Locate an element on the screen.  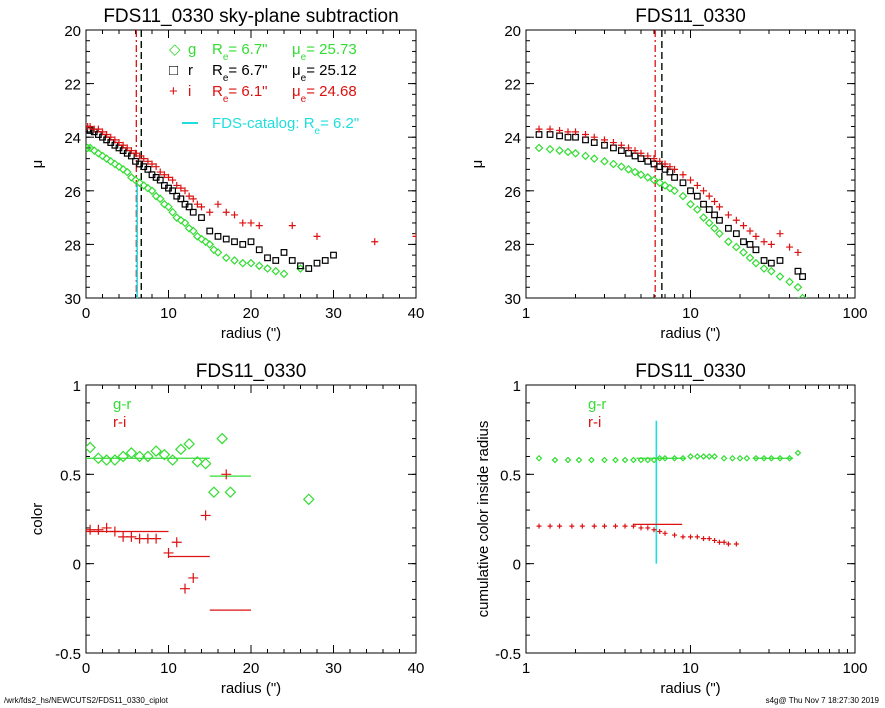
legend-re-r: Re= 6.7" is located at coordinates (240, 73).